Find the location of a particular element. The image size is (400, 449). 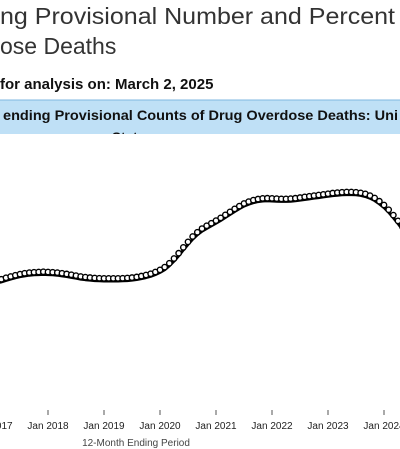

x-tick-label: Jan 2018 is located at coordinates (48, 426).